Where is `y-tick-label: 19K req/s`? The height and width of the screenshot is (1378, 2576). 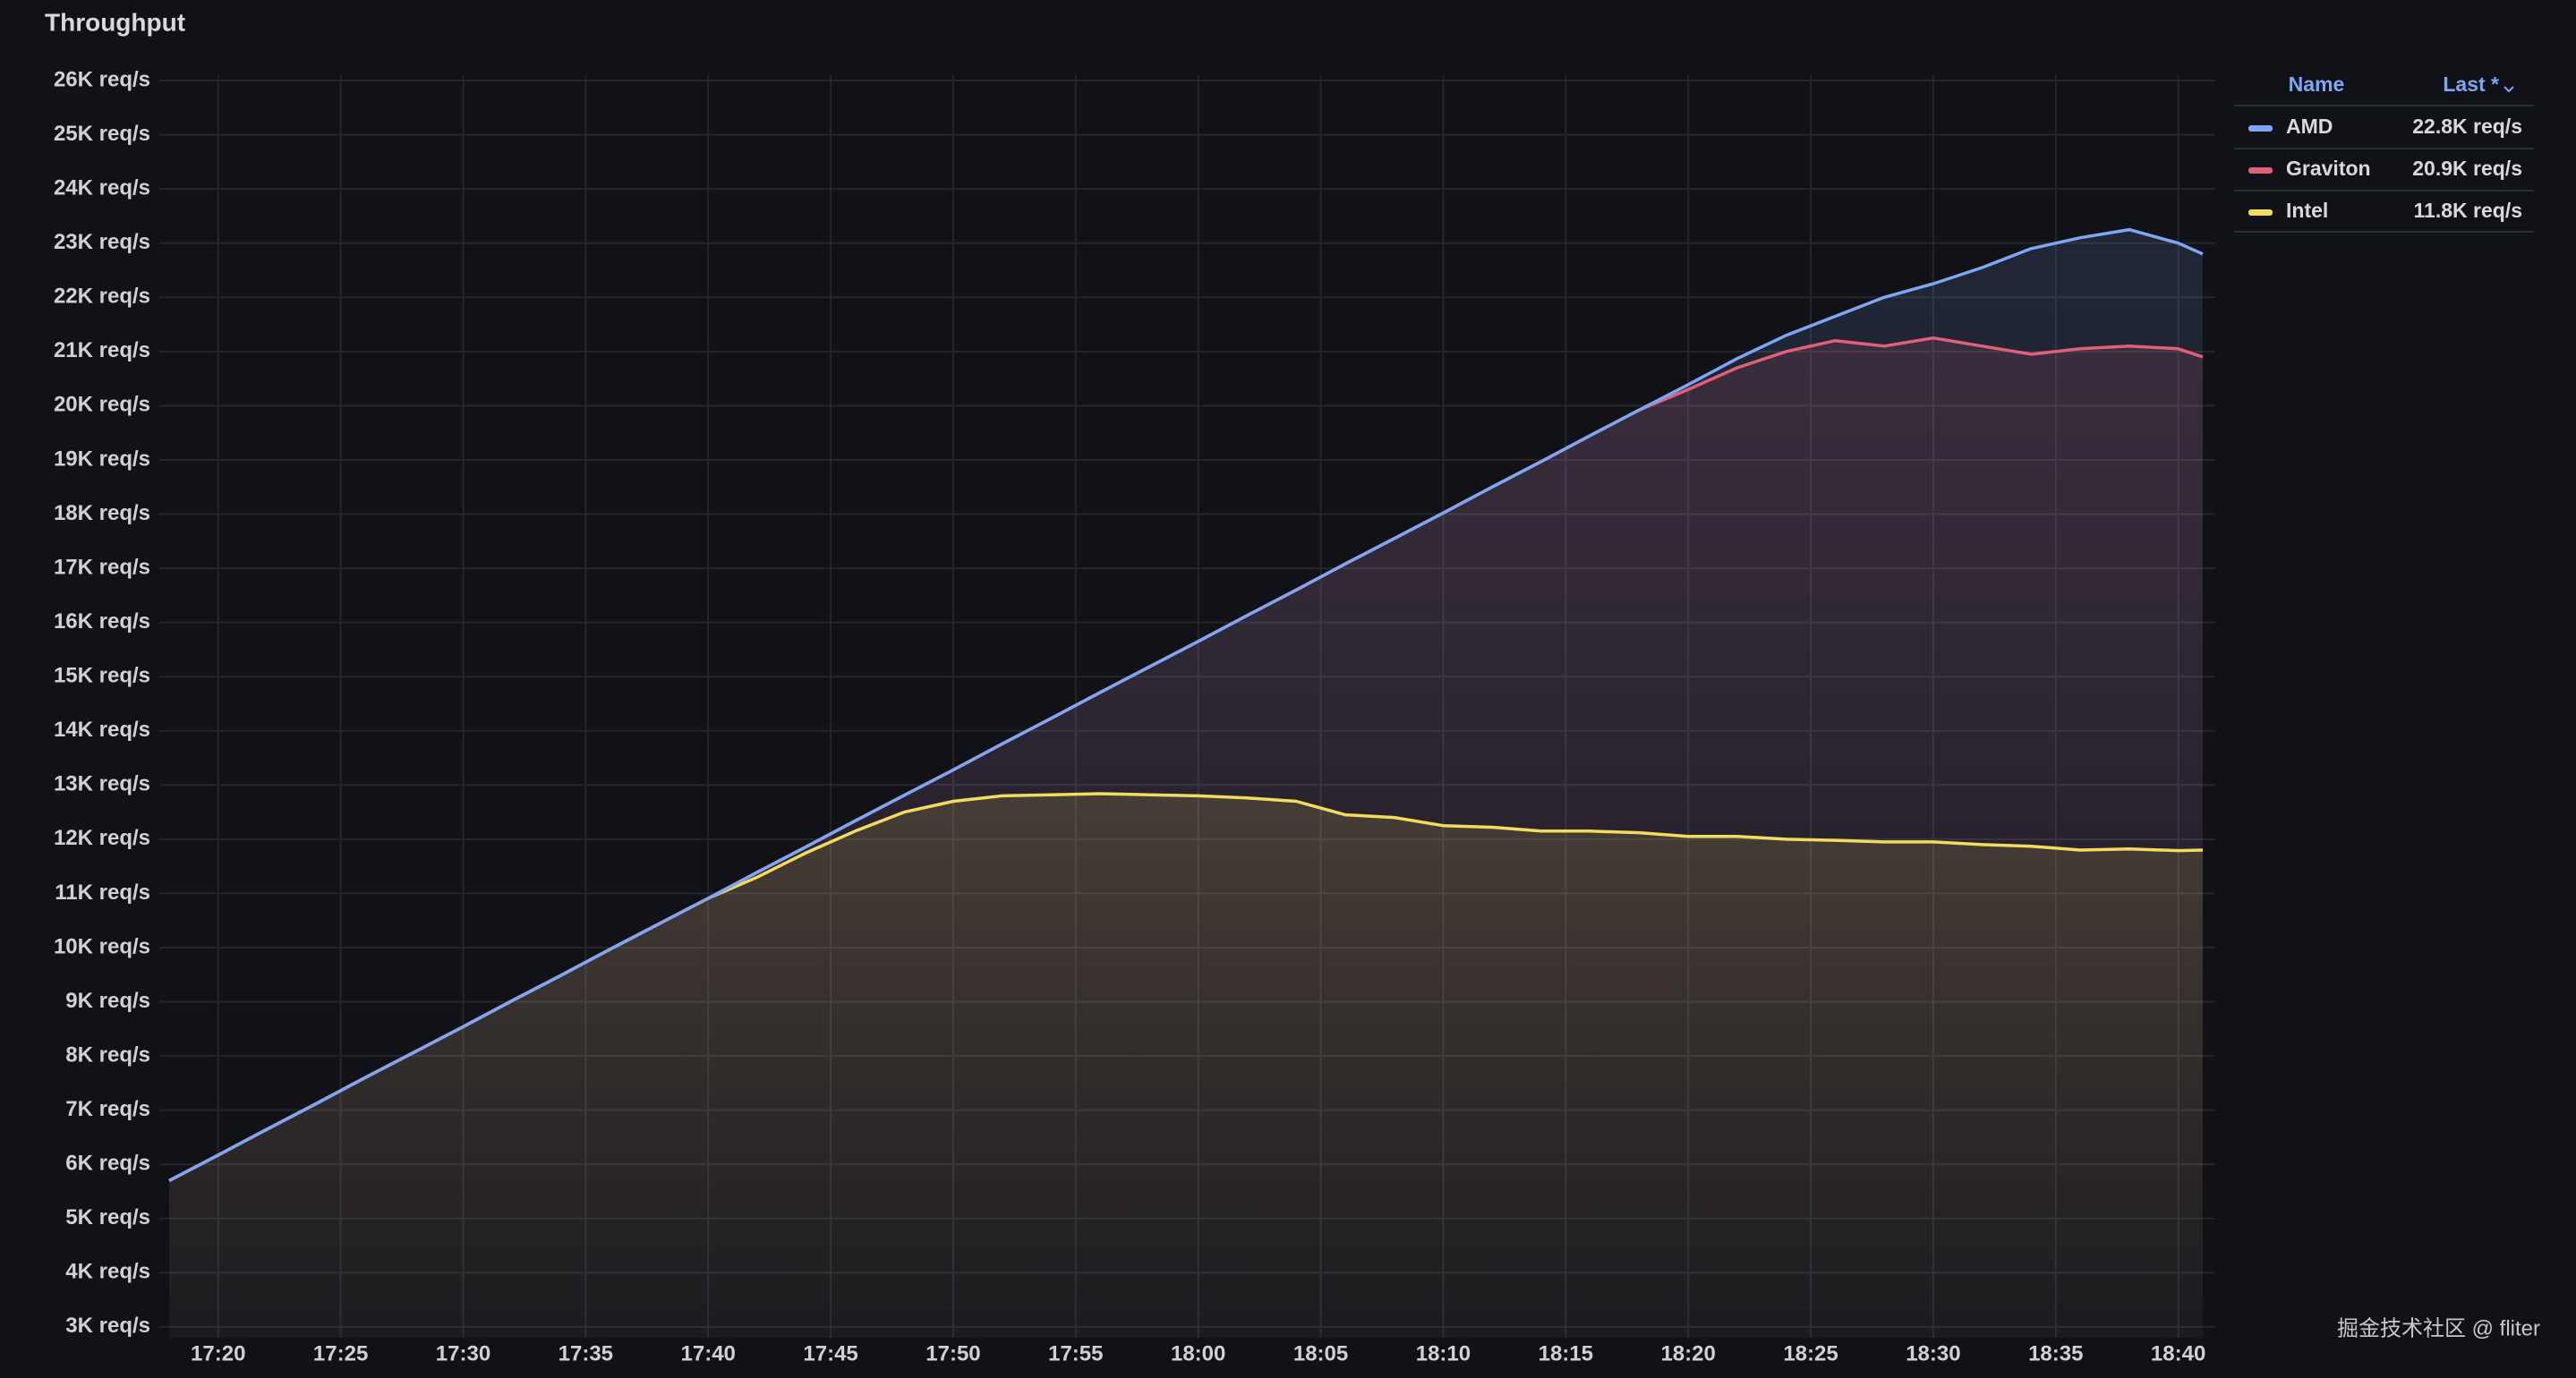 y-tick-label: 19K req/s is located at coordinates (102, 459).